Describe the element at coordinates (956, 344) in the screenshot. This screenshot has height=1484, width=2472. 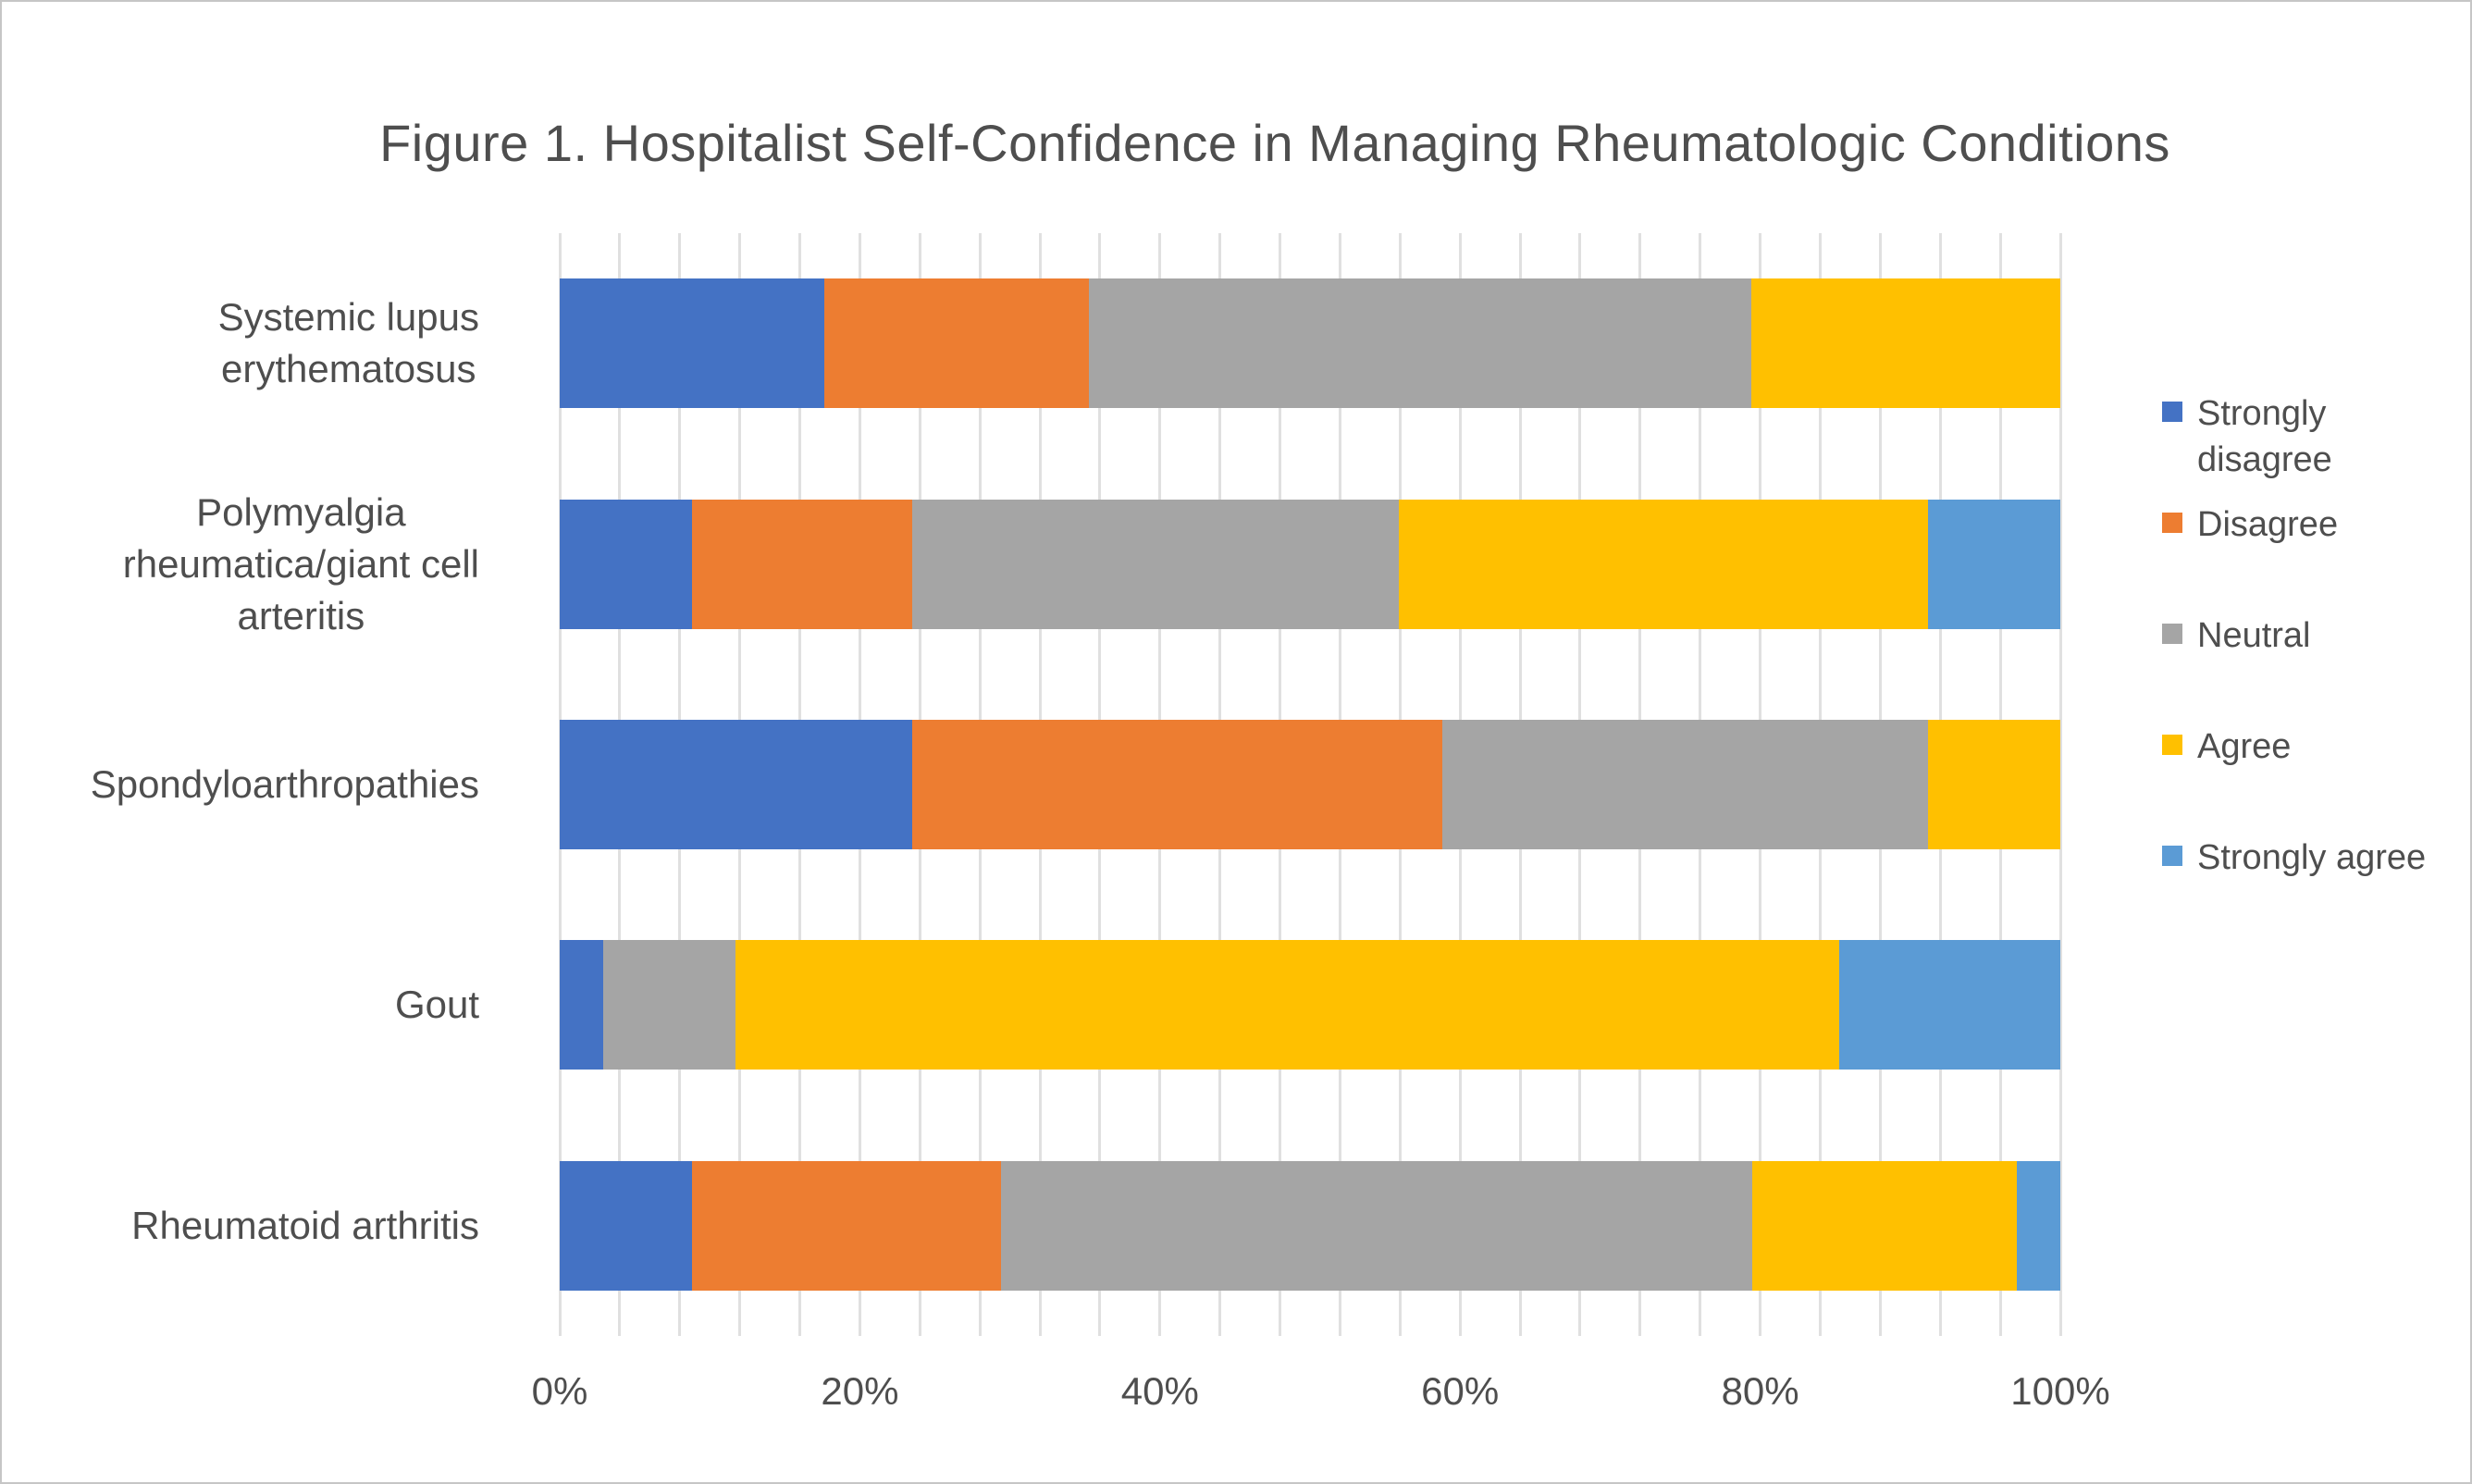
I see `bar-segment-systemic-lupus-erythematosus-disagree` at that location.